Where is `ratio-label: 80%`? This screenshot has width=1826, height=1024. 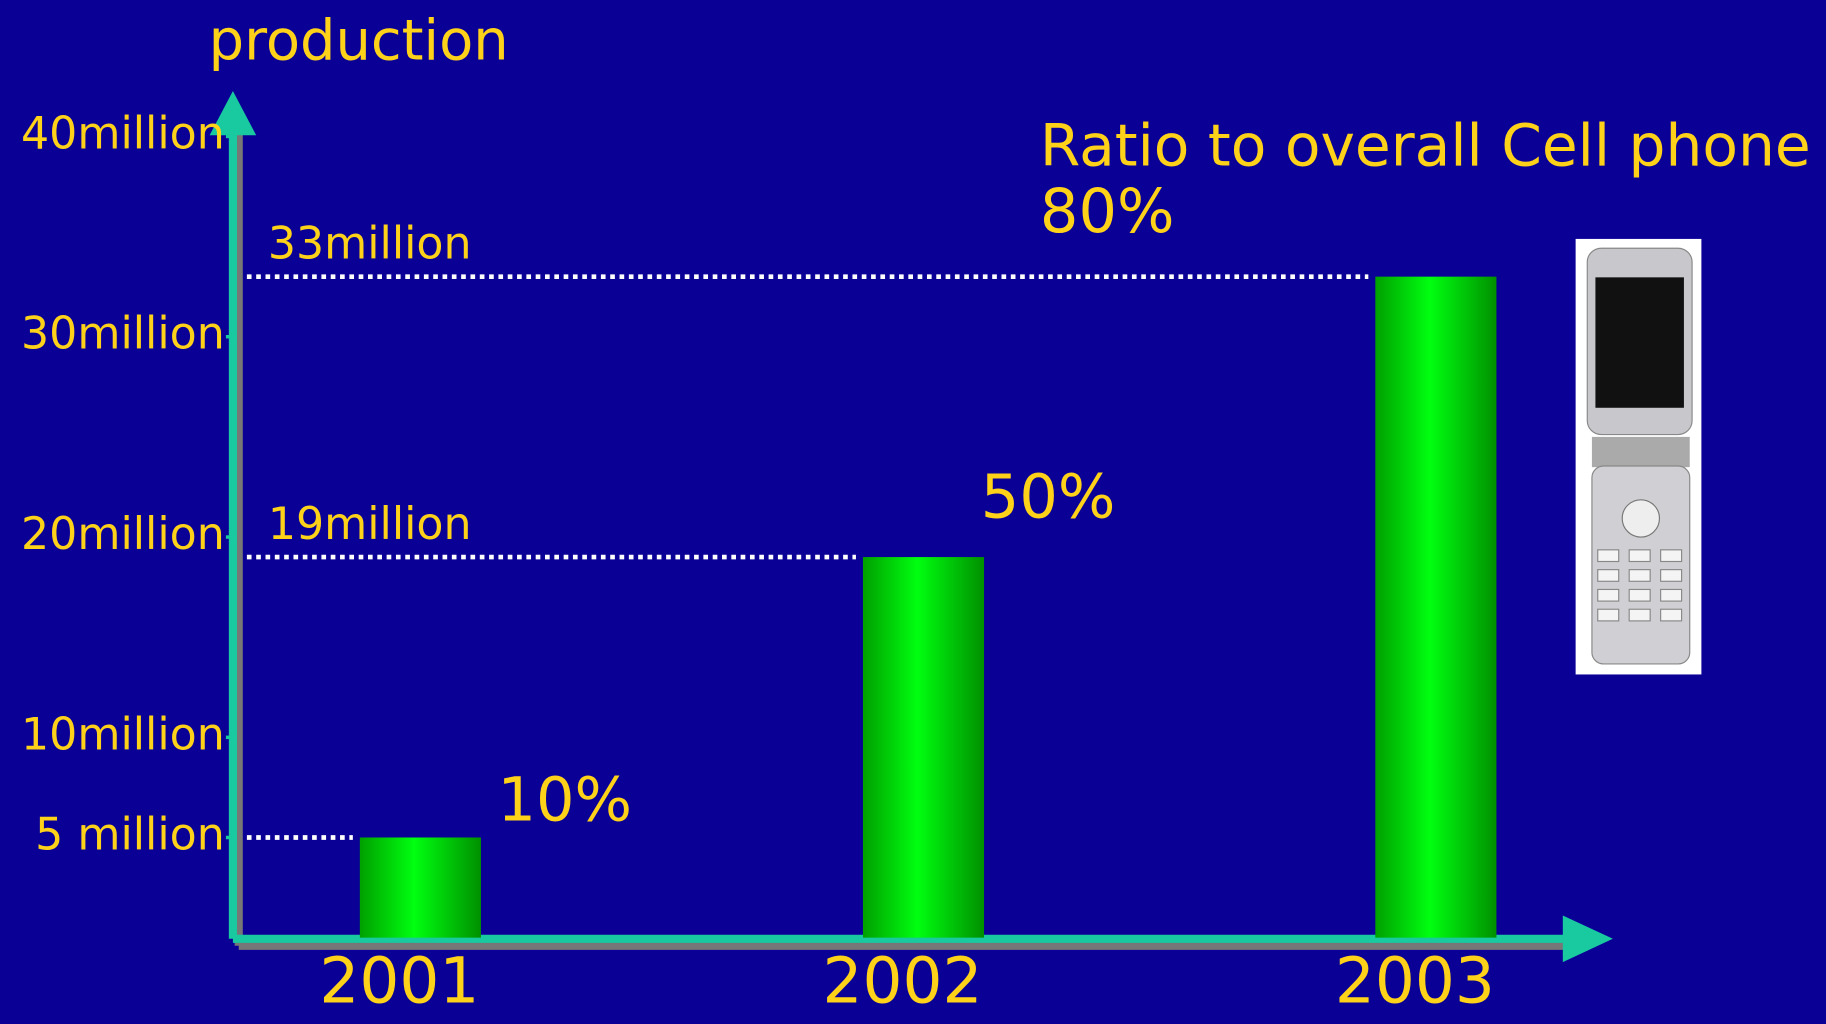
ratio-label: 80% is located at coordinates (1107, 212).